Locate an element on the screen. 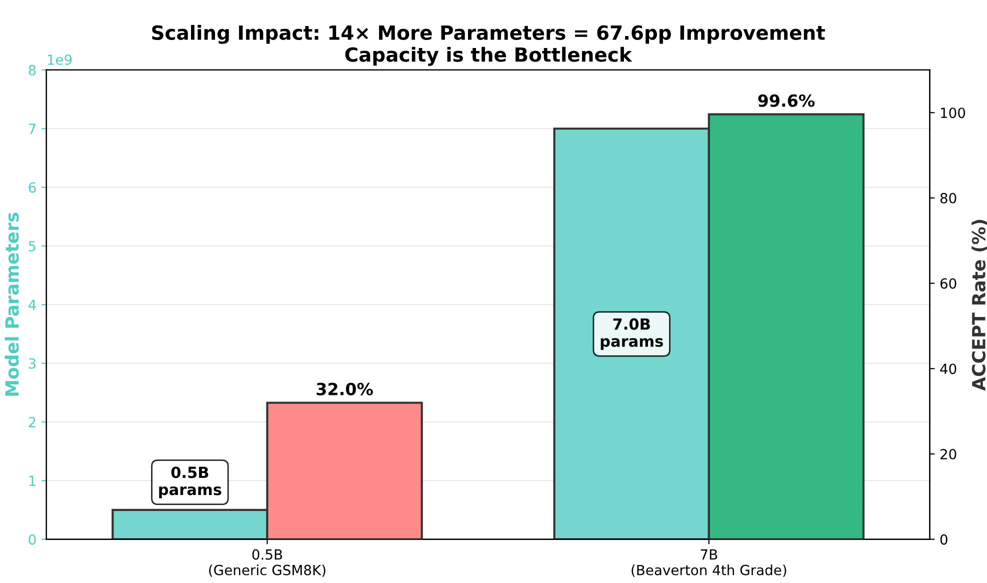 This screenshot has height=583, width=987. y2-tick-label: 100 is located at coordinates (953, 113).